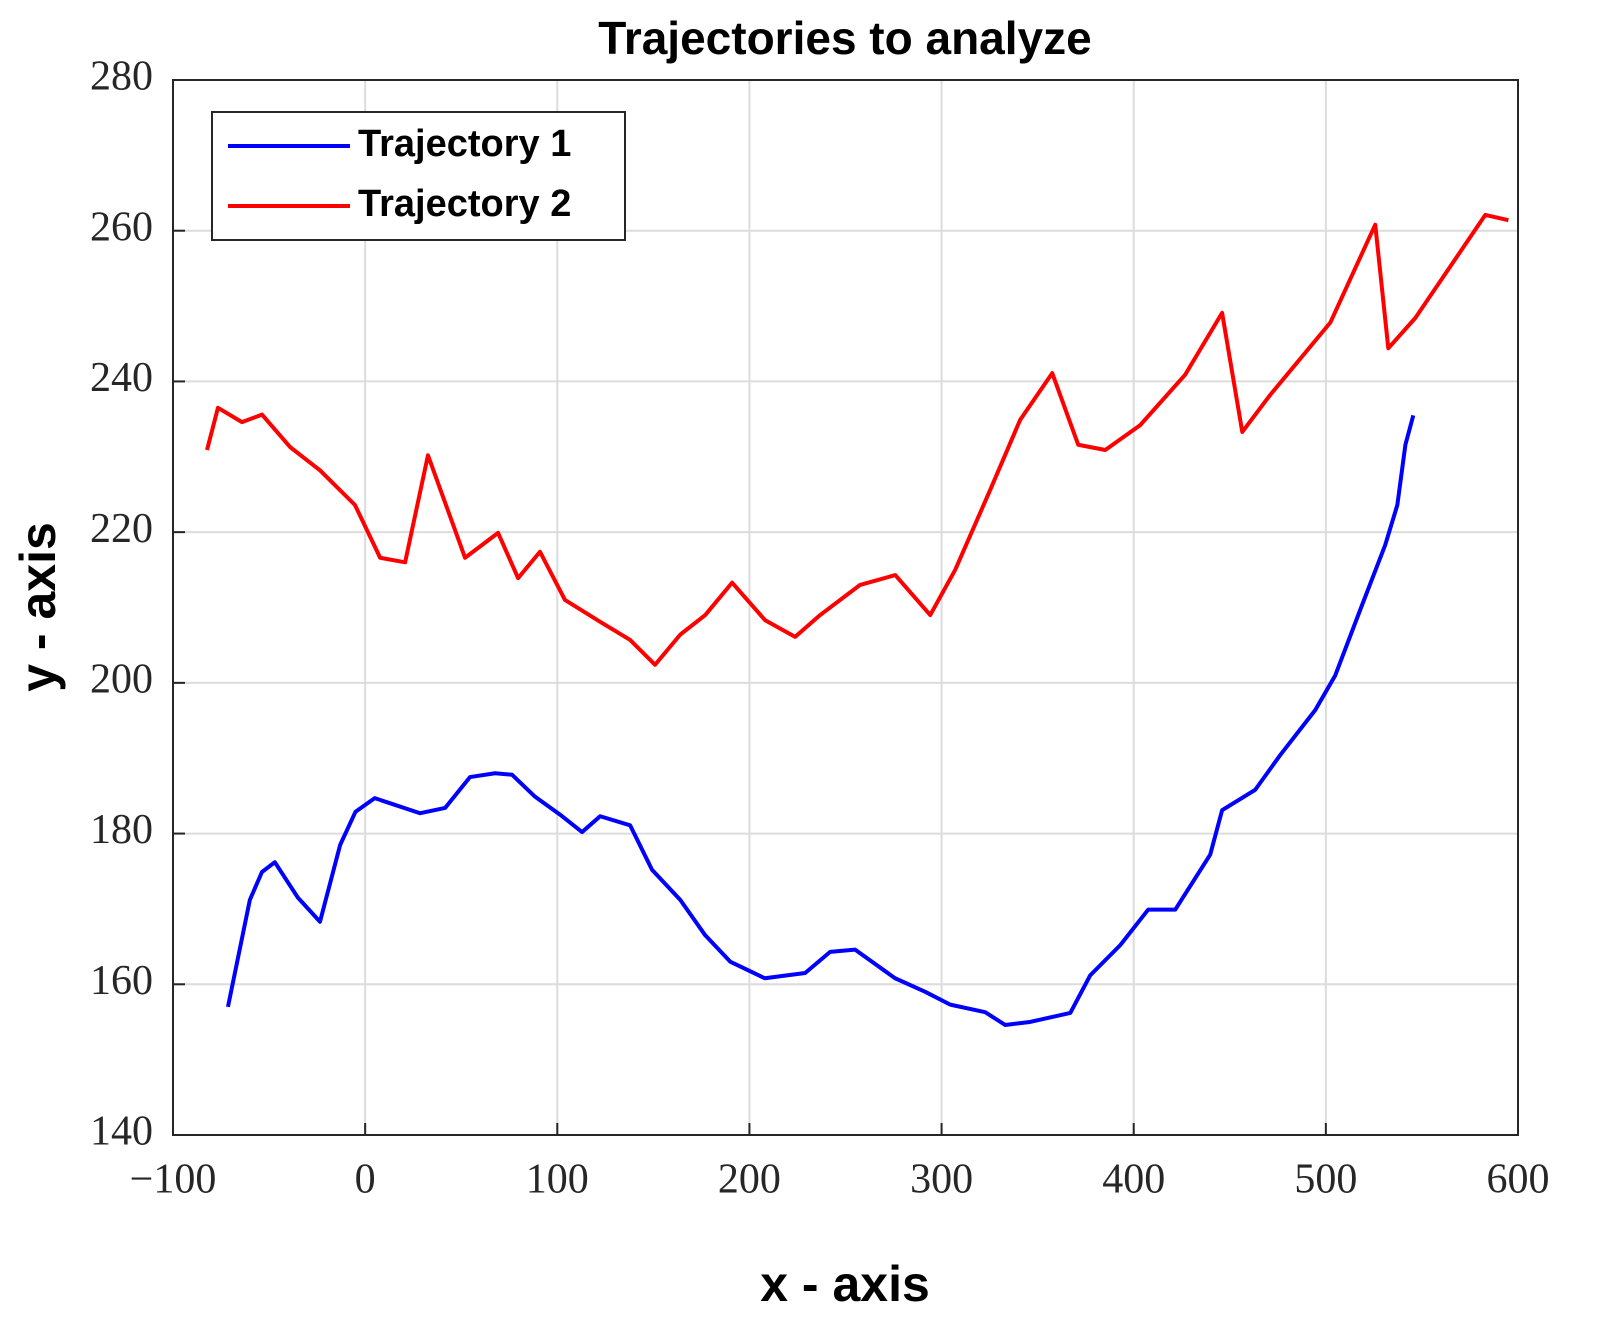  Describe the element at coordinates (121, 1132) in the screenshot. I see `y-tick-label: 140` at that location.